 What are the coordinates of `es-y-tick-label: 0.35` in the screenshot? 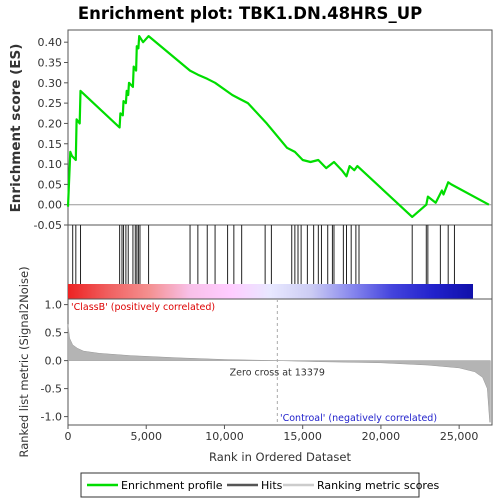 It's located at (50, 63).